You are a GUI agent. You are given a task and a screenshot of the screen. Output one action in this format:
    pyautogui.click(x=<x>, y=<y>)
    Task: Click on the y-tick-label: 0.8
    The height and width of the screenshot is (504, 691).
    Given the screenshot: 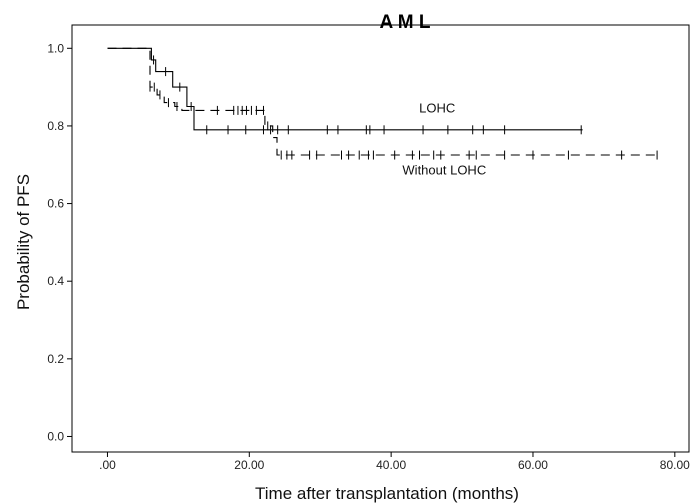 What is the action you would take?
    pyautogui.click(x=55, y=126)
    